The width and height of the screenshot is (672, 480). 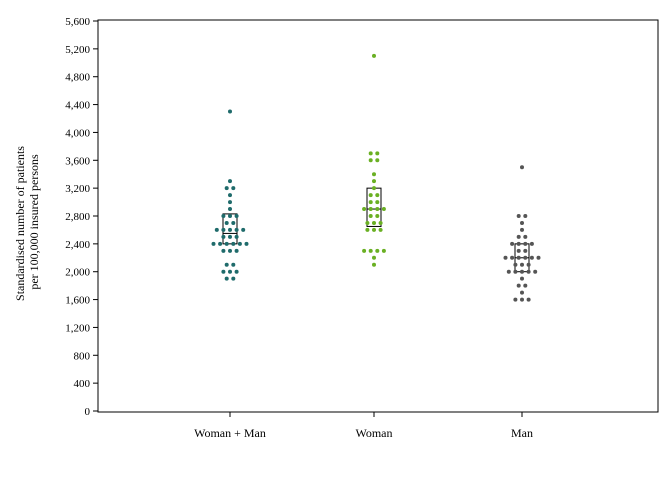 What do you see at coordinates (77, 22) in the screenshot?
I see `y-tick-label: 5,600` at bounding box center [77, 22].